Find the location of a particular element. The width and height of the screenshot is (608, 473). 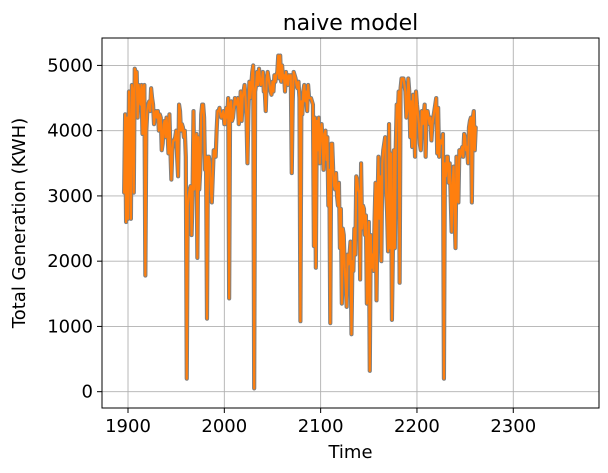

y-tick-label: 2000 is located at coordinates (70, 261).